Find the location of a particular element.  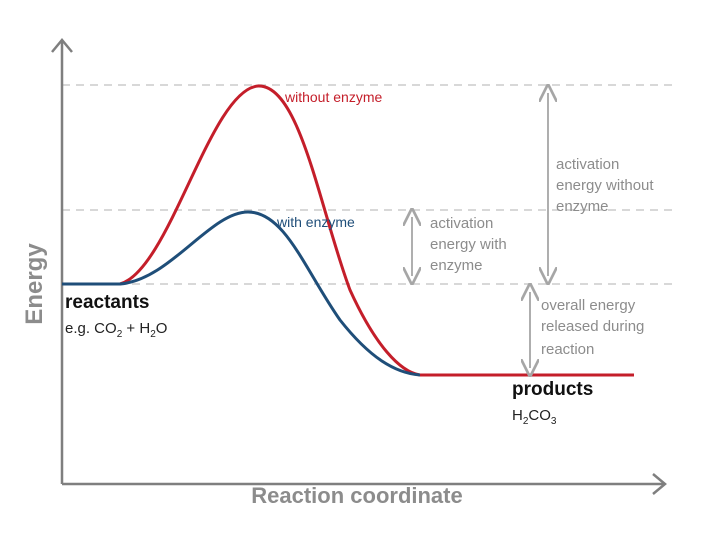

annotation-ea-without: activation energy without enzyme is located at coordinates (607, 185).